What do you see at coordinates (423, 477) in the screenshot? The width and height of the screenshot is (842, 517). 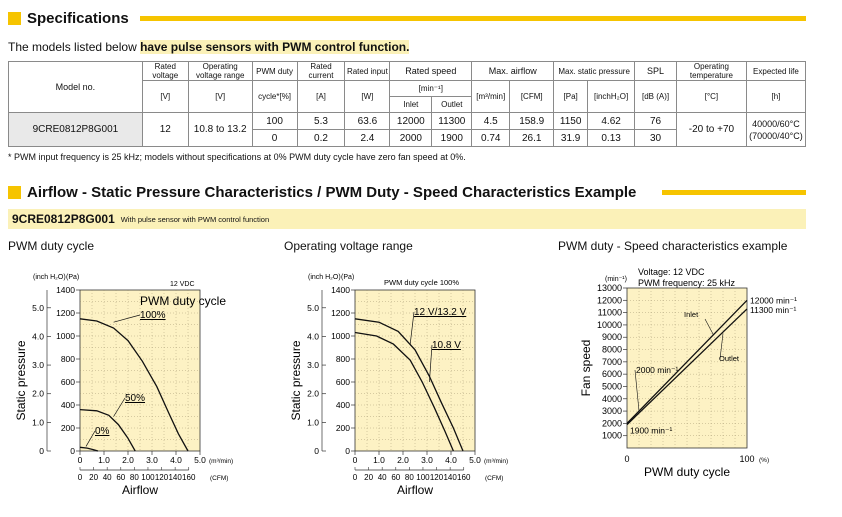 I see `x2-tick-label: 100` at bounding box center [423, 477].